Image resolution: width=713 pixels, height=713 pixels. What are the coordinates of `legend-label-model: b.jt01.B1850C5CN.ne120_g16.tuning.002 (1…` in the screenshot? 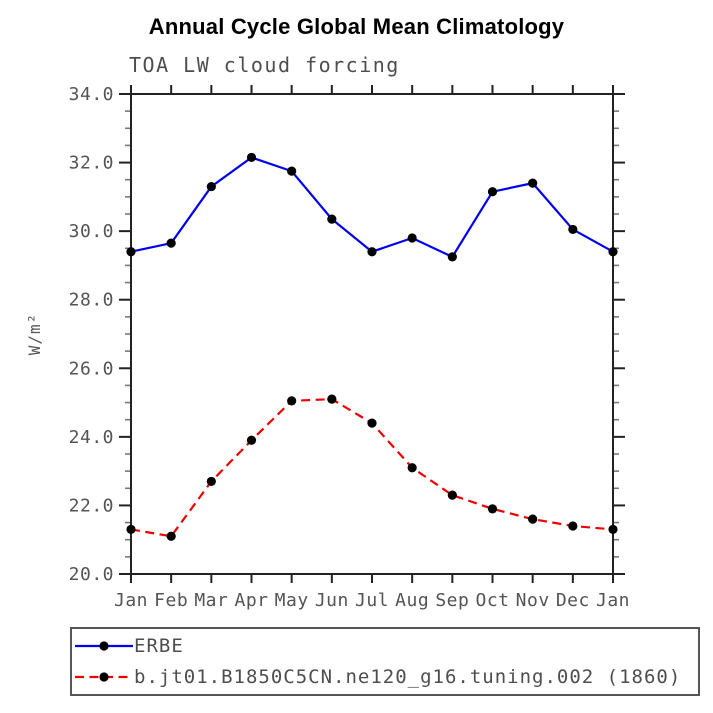 It's located at (408, 677).